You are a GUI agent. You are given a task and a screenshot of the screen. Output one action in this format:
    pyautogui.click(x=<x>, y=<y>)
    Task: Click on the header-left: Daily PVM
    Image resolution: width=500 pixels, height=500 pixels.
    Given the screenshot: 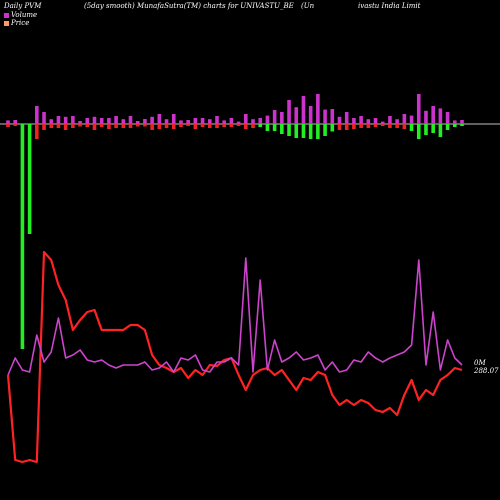 What is the action you would take?
    pyautogui.click(x=23, y=6)
    